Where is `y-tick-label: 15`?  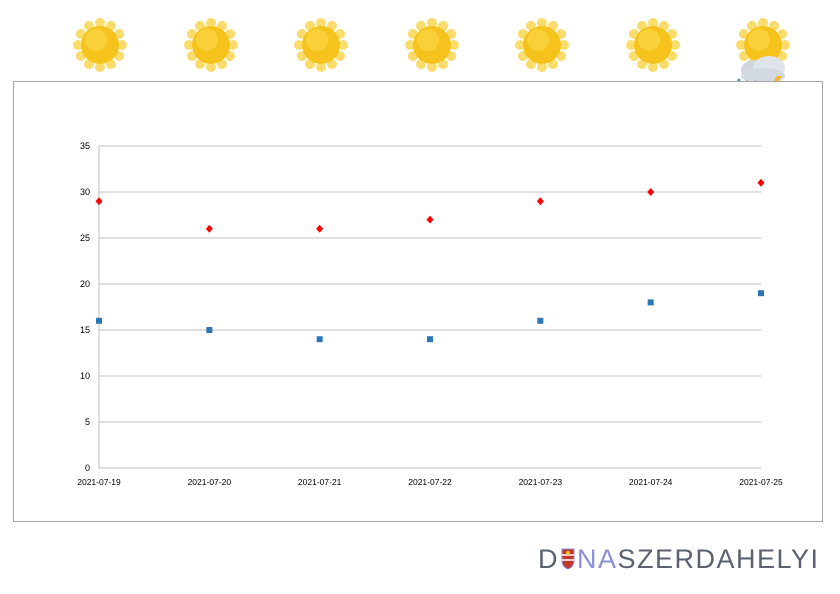 y-tick-label: 15 is located at coordinates (85, 330).